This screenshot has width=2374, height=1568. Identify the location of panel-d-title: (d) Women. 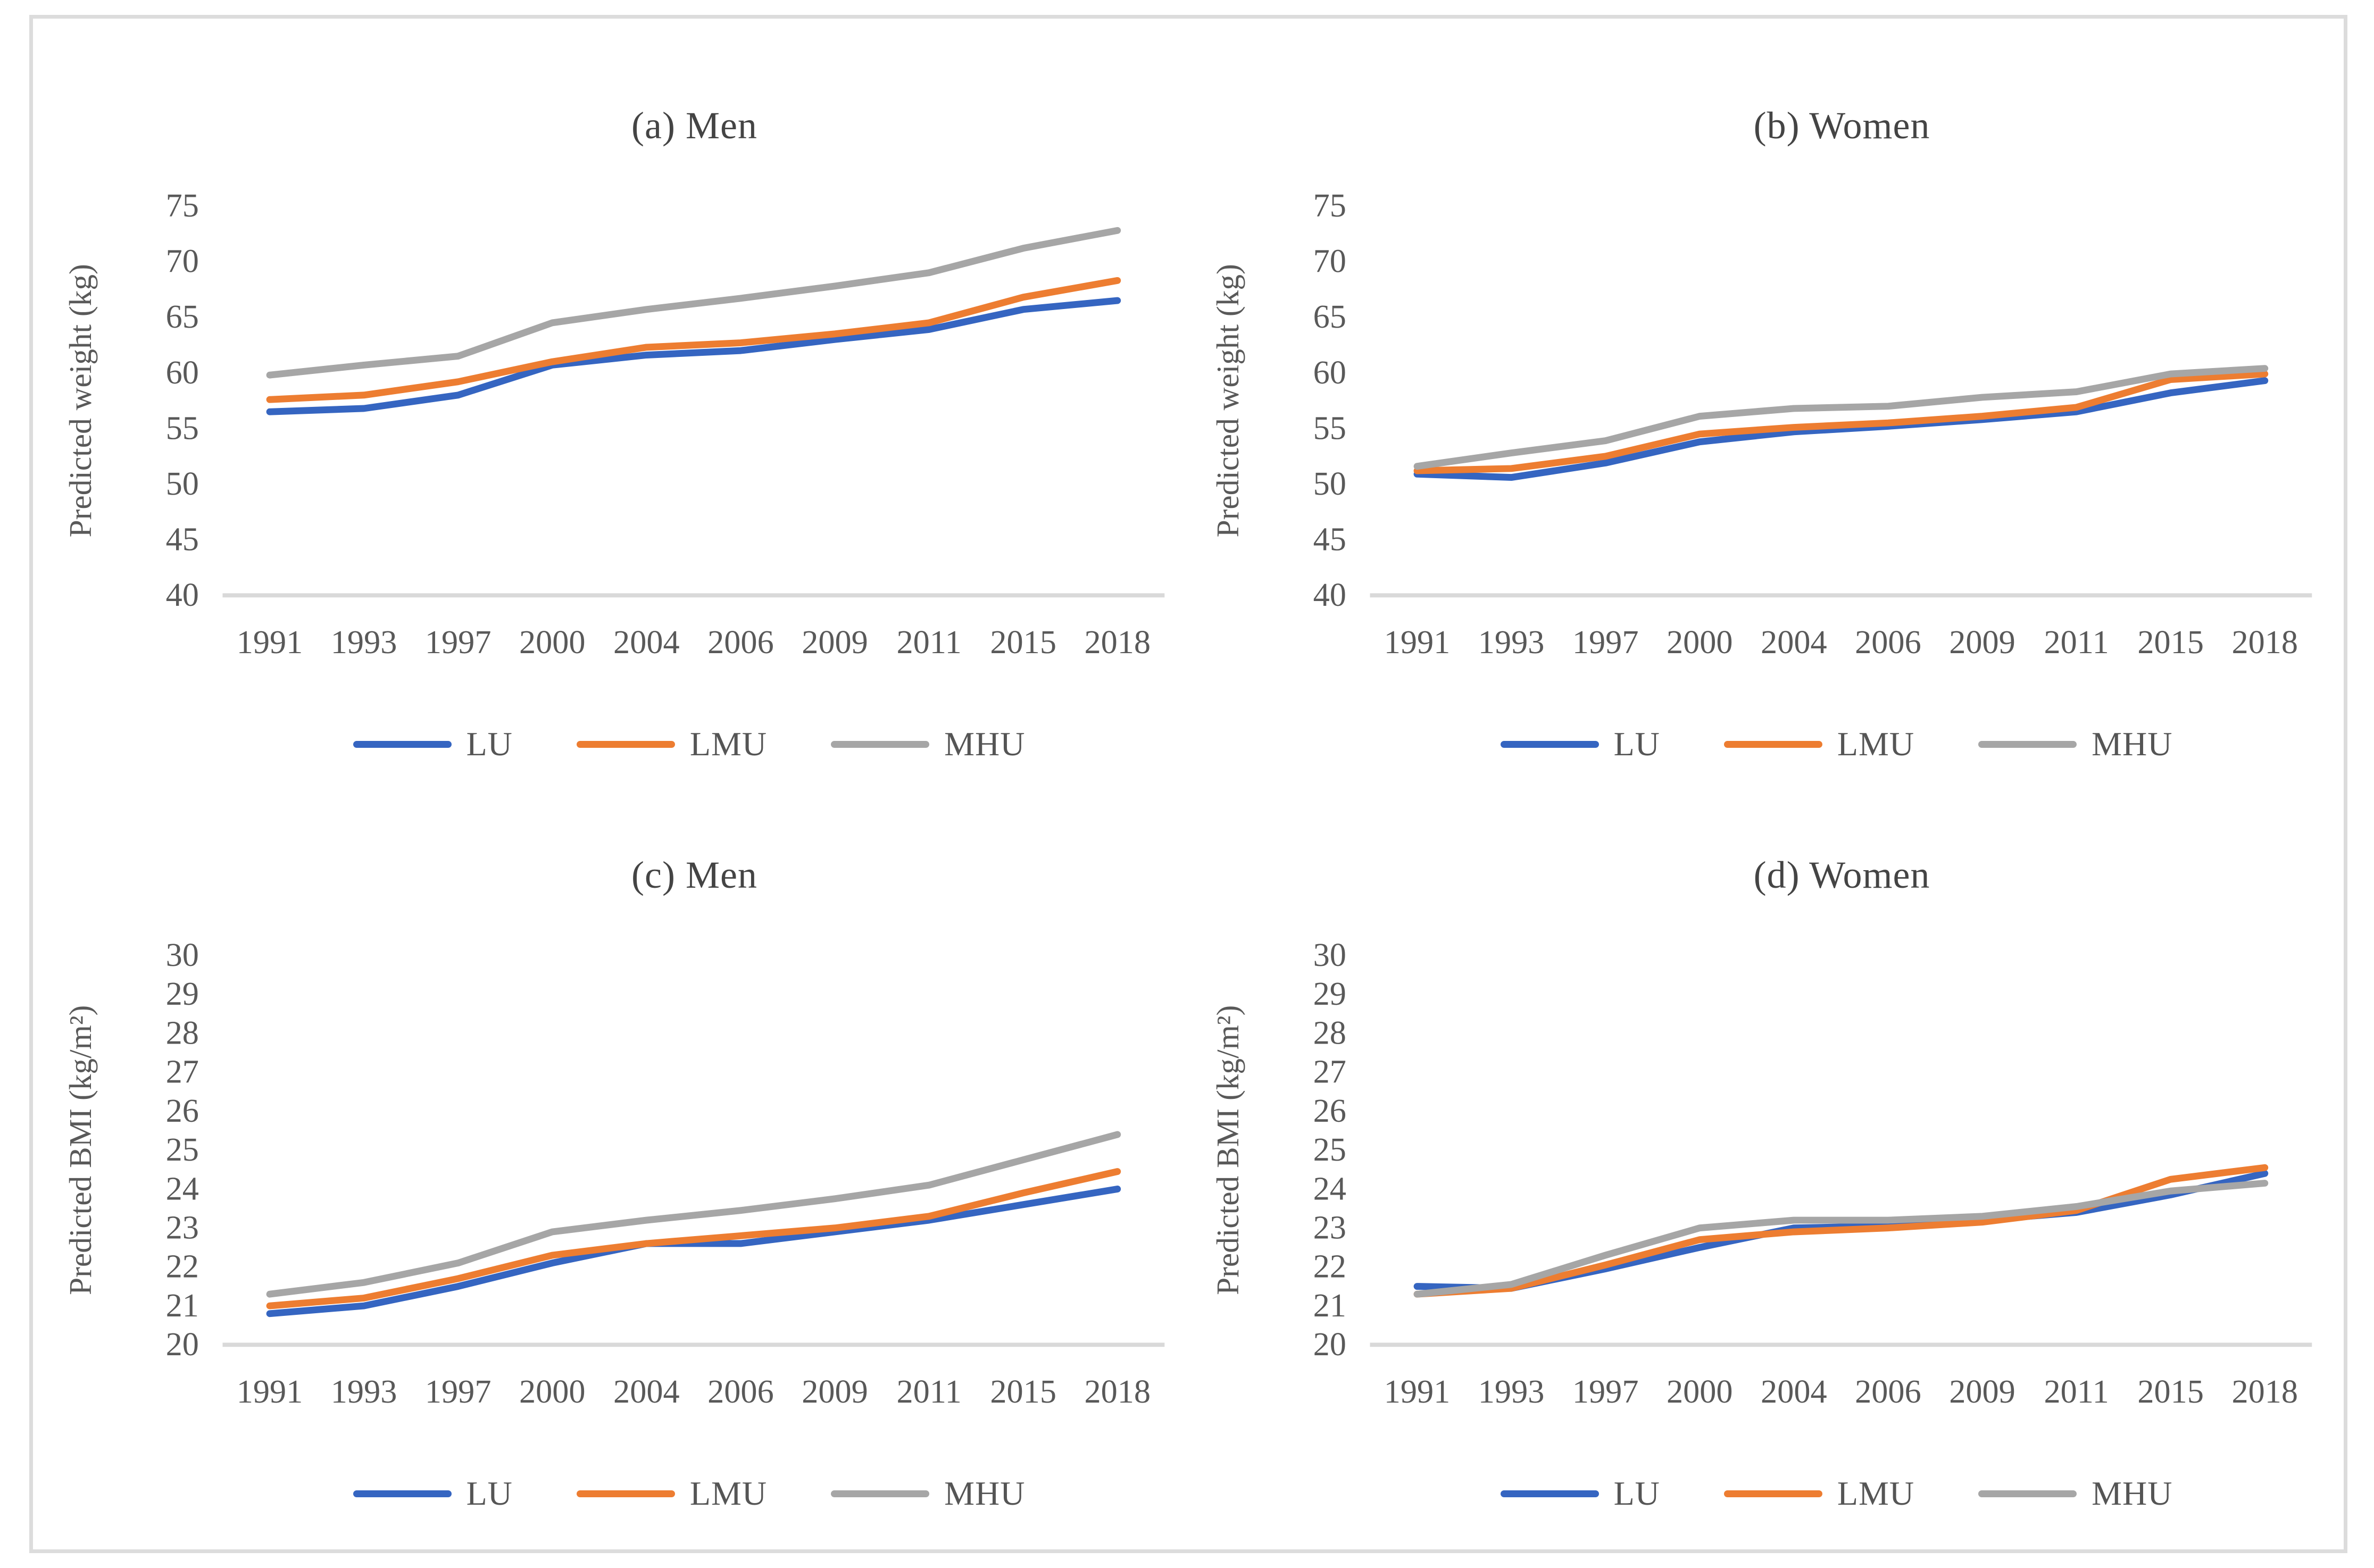
(1841, 875).